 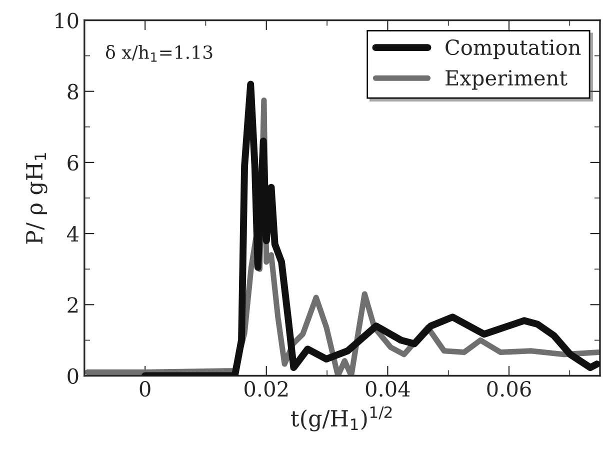 What do you see at coordinates (73, 376) in the screenshot?
I see `y-tick-label: 0` at bounding box center [73, 376].